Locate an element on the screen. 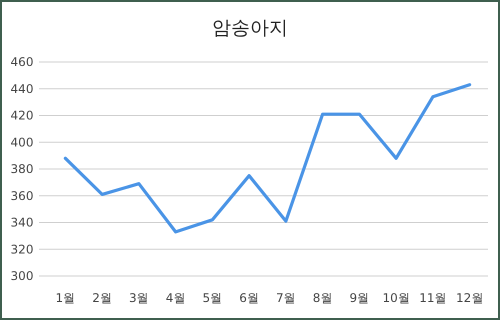 This screenshot has height=320, width=500. chart-title: 암송아지 is located at coordinates (250, 28).